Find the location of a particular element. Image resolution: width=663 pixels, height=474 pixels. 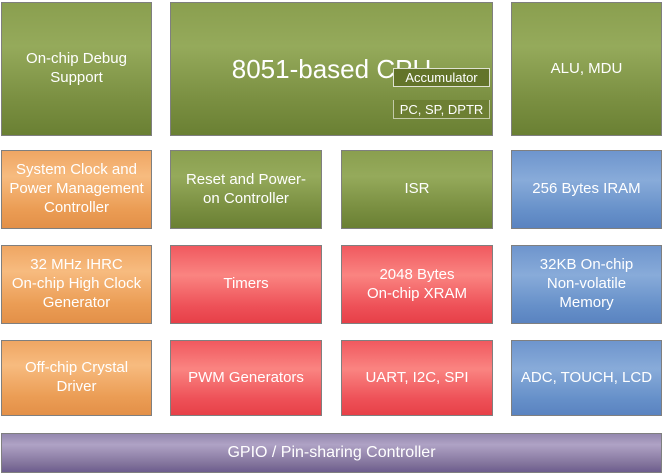

cpu-register-accumulator: Accumulator is located at coordinates (441, 77).